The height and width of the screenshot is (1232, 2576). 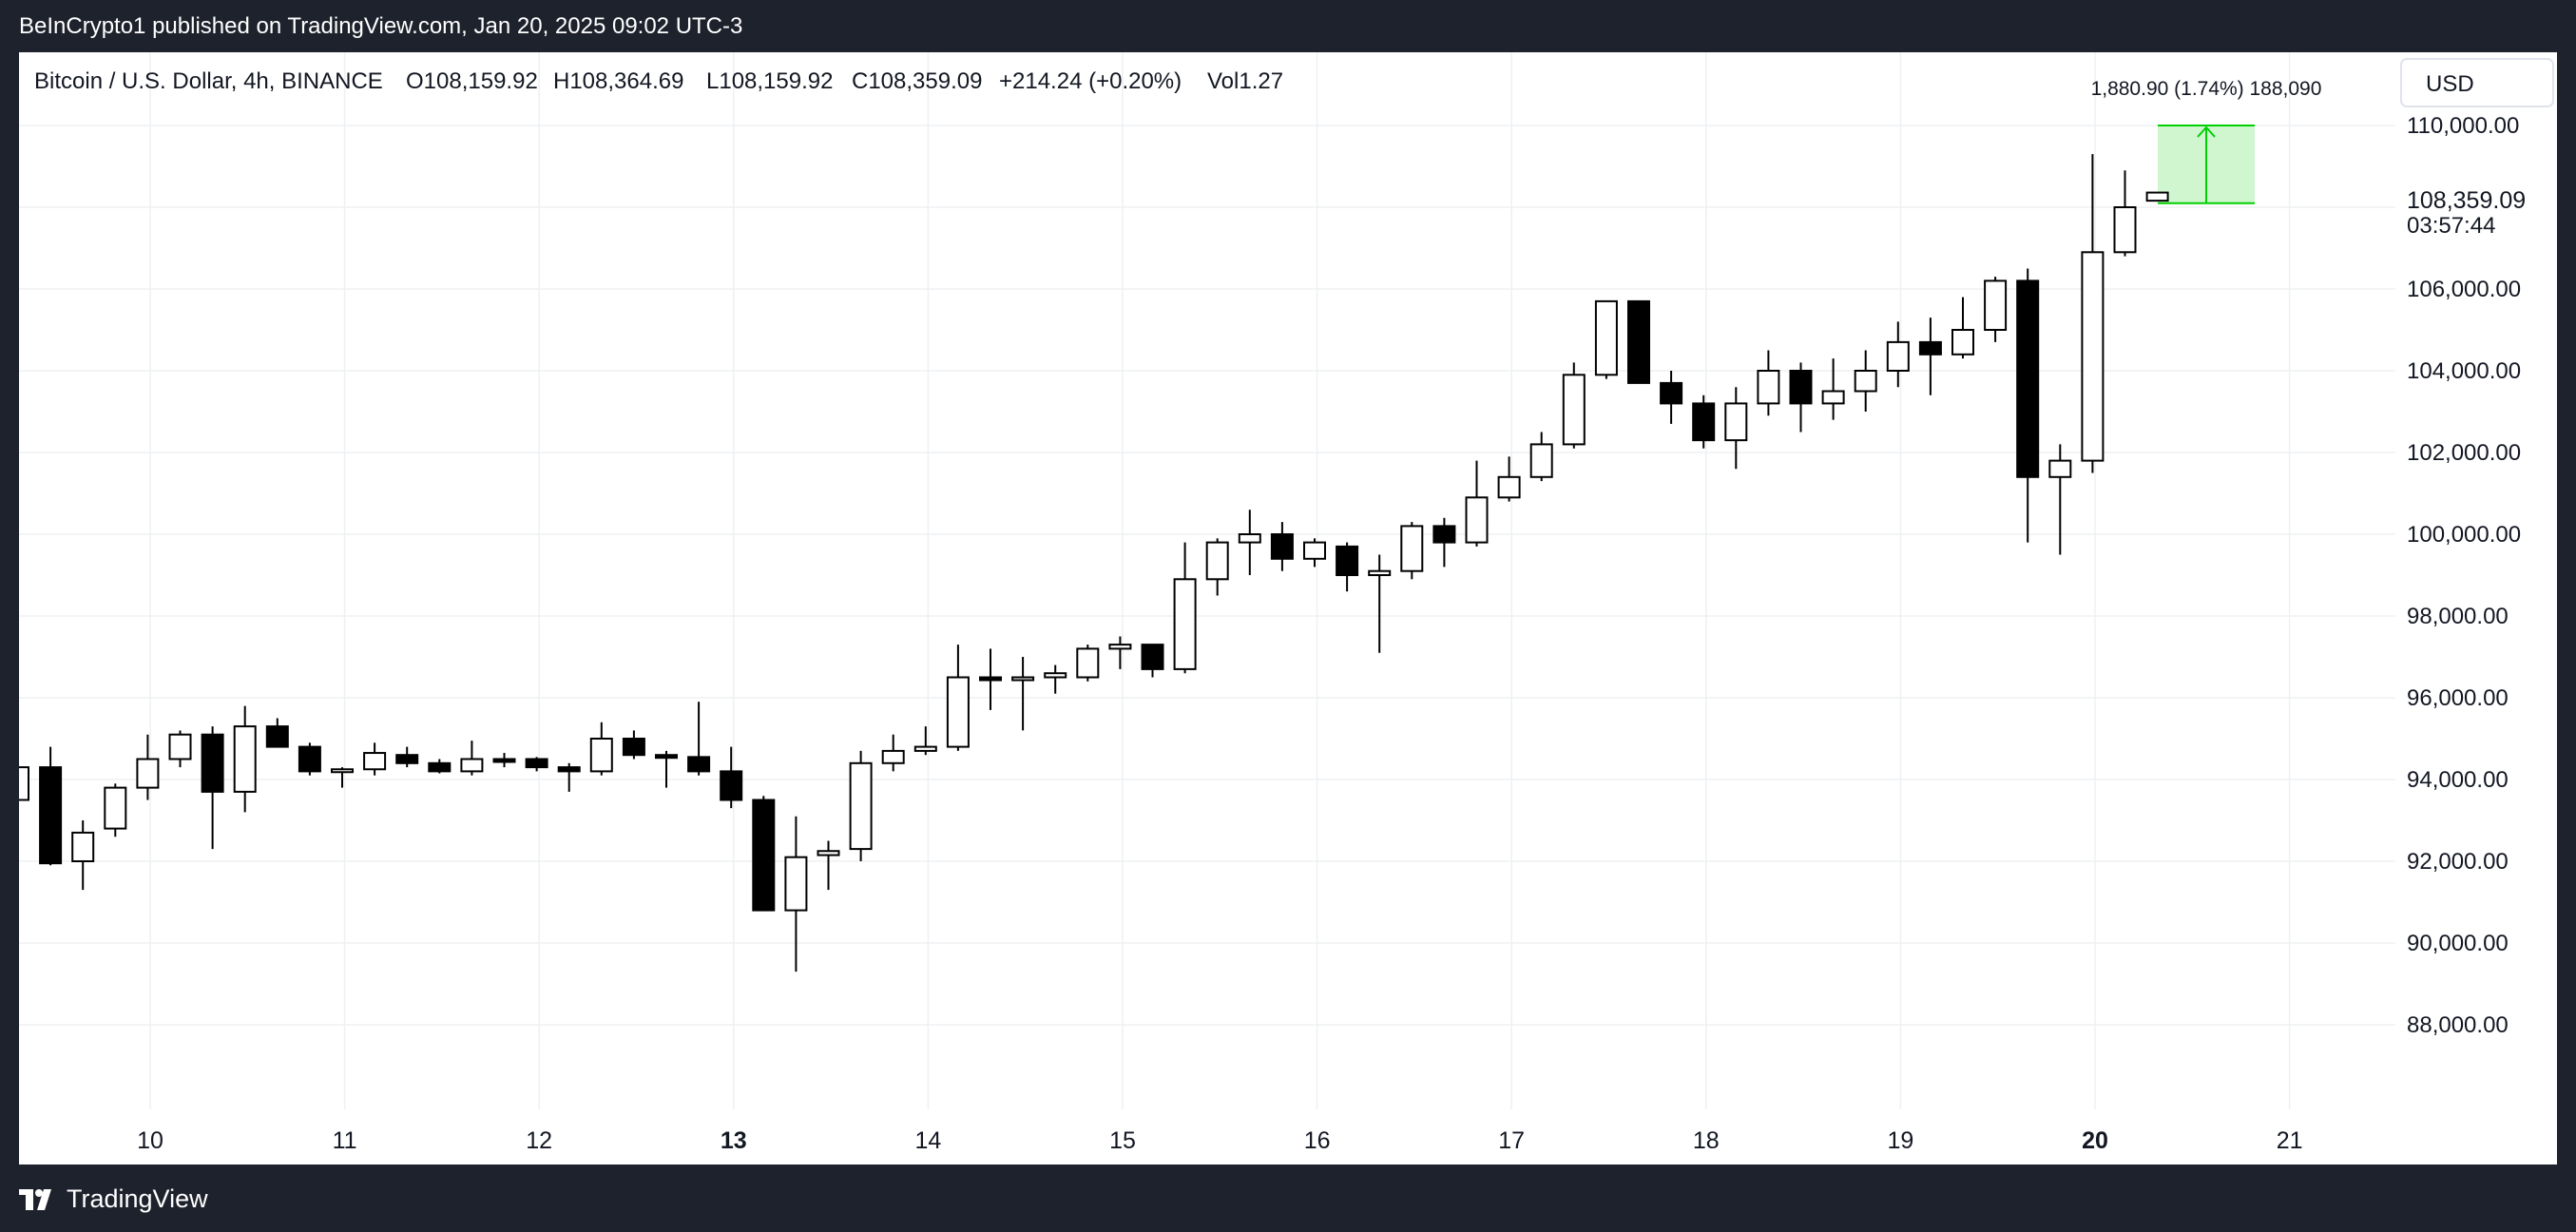 I want to click on x-tick-label: 18, so click(x=1707, y=1140).